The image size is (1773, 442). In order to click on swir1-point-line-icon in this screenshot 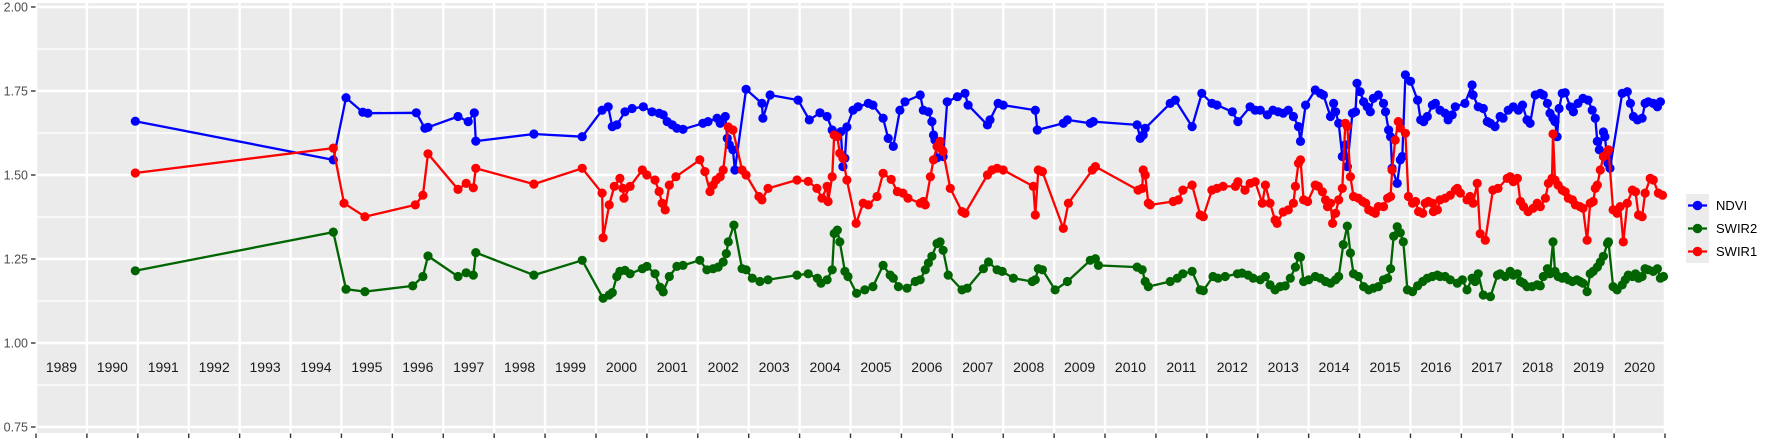, I will do `click(1697, 251)`.